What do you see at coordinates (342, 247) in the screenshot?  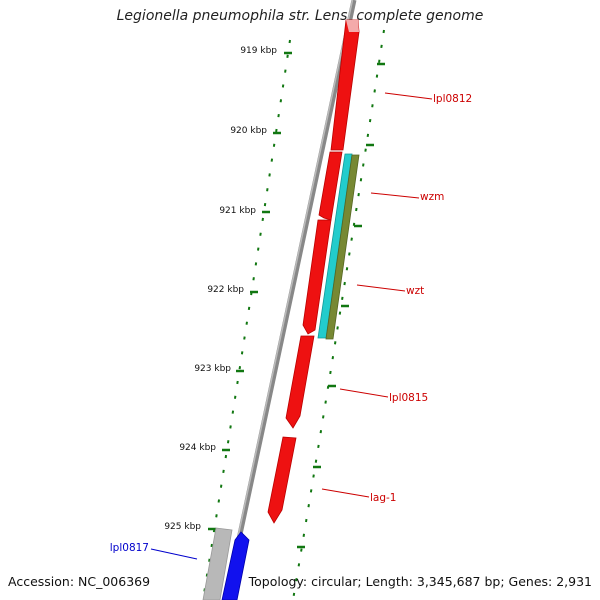 I see `olive-track` at bounding box center [342, 247].